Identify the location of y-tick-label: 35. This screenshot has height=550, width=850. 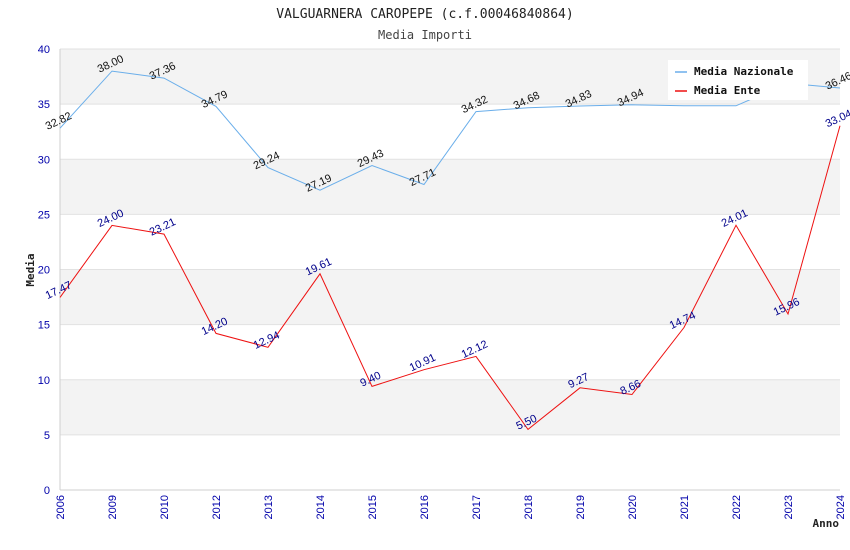
(44, 105).